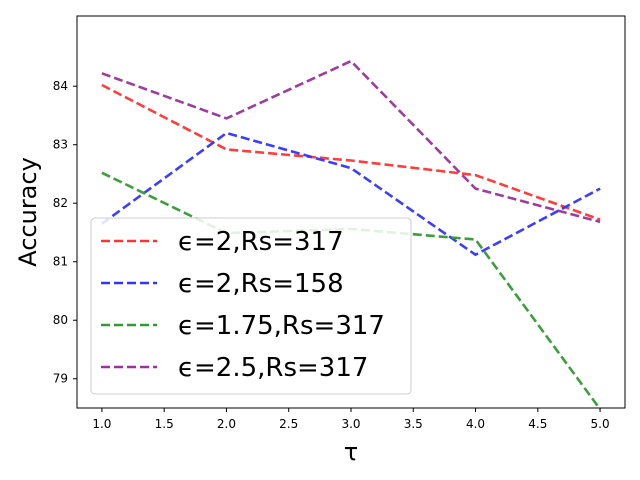  What do you see at coordinates (101, 424) in the screenshot?
I see `x-tick-label: 1.0` at bounding box center [101, 424].